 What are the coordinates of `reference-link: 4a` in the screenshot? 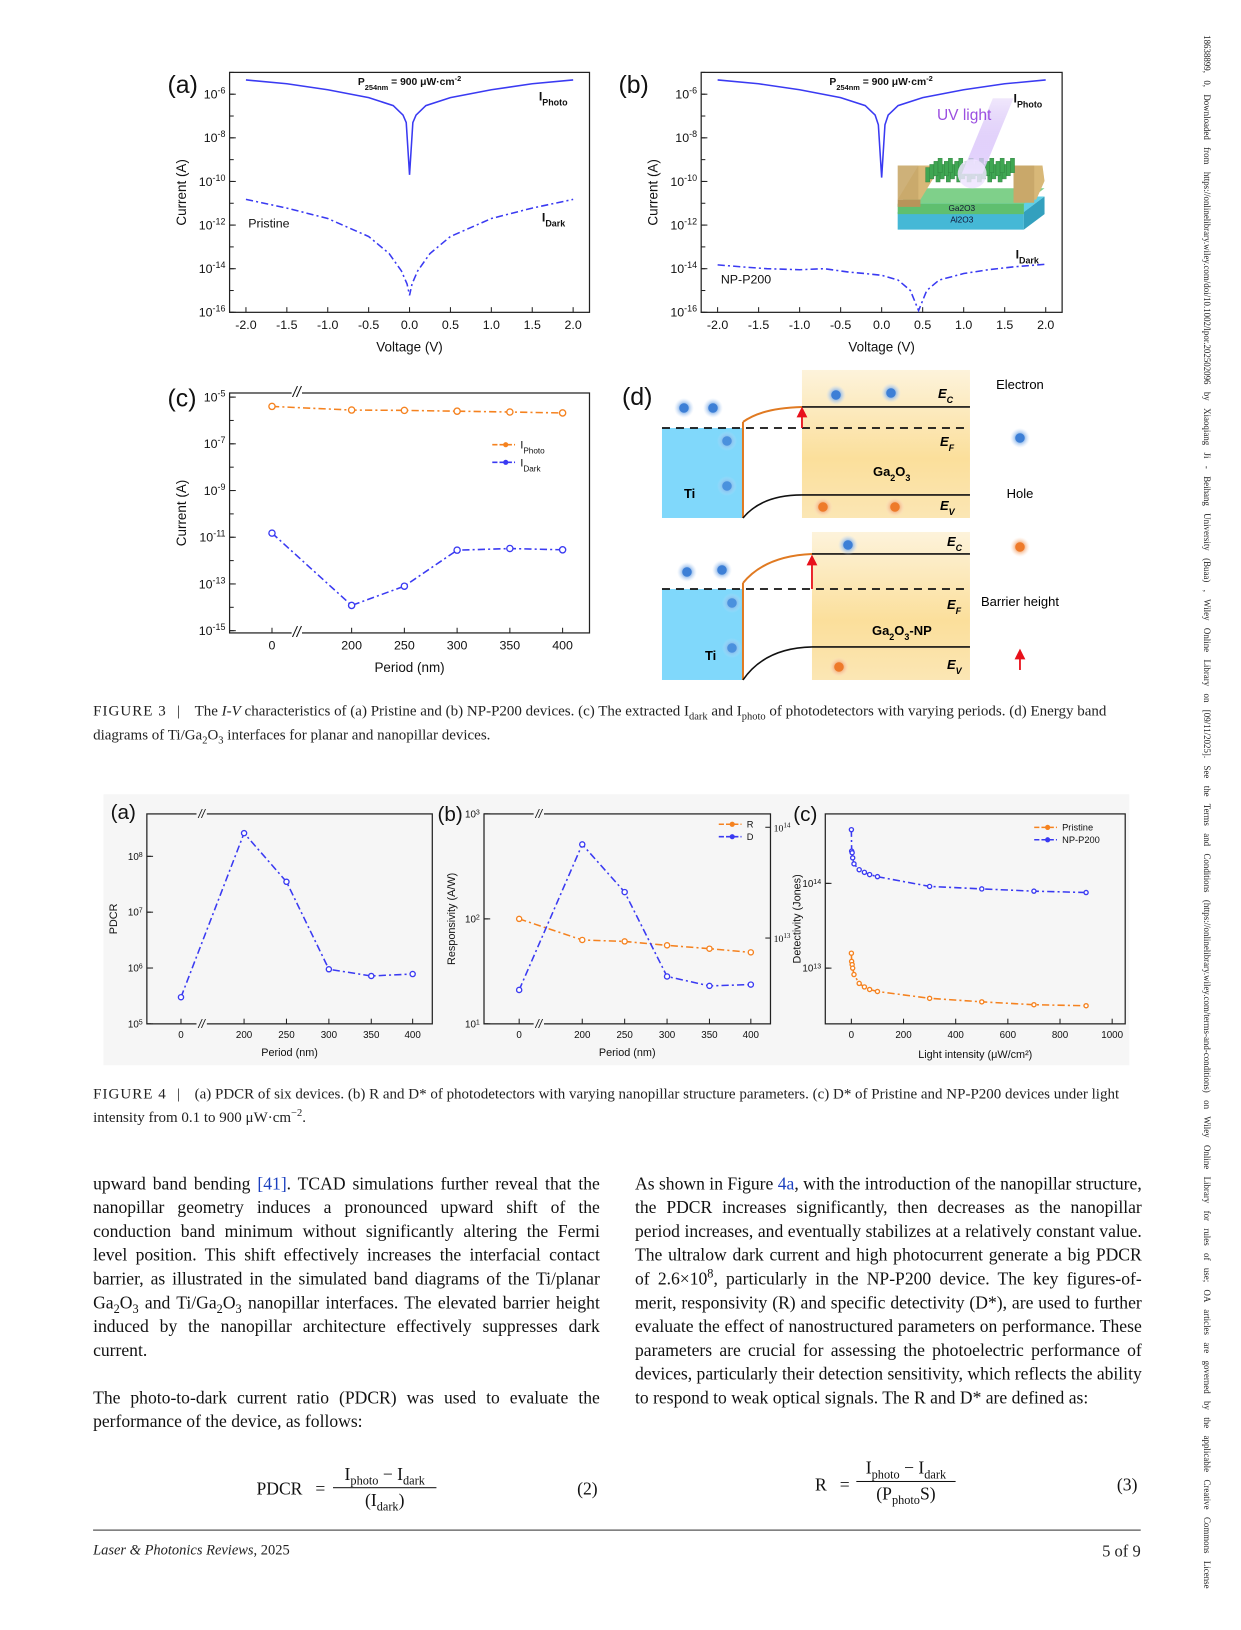 It's located at (786, 1183).